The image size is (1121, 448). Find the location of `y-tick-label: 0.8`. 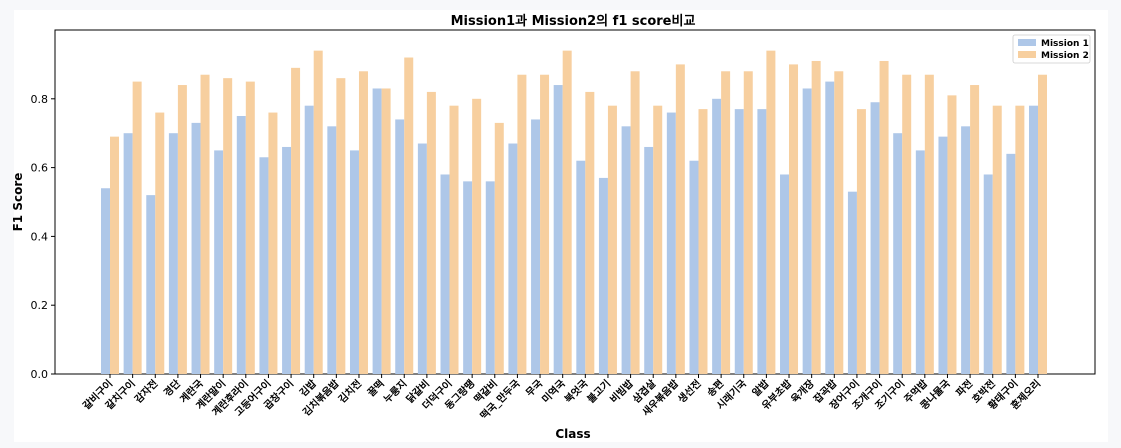

y-tick-label: 0.8 is located at coordinates (40, 99).